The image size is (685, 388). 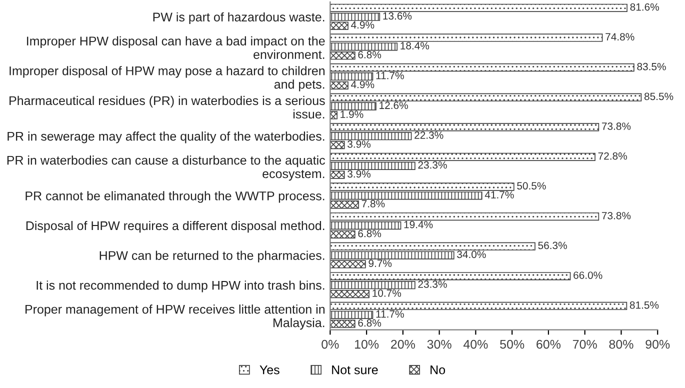 I want to click on data-label: 56.3%, so click(x=552, y=246).